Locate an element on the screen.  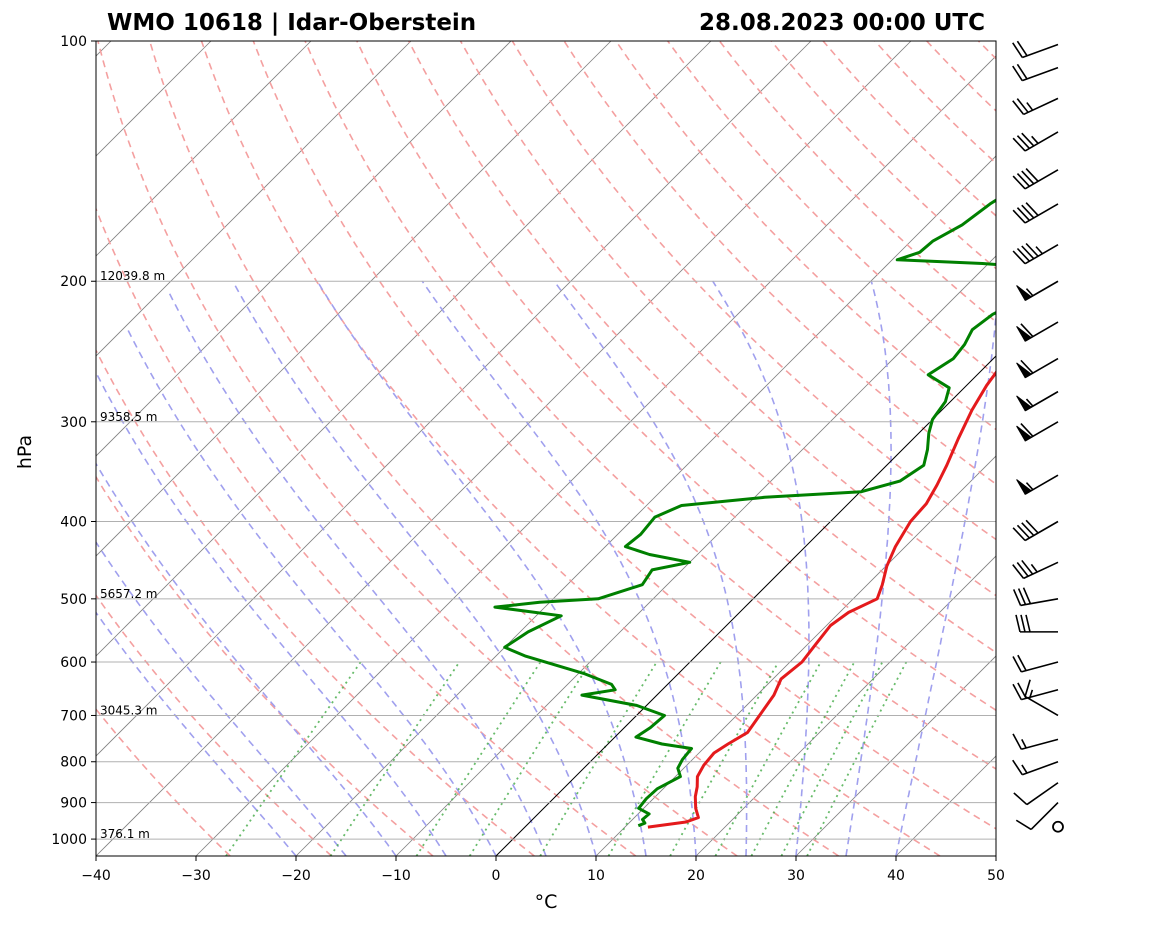
wind-barbs is located at coordinates (1038, 436).